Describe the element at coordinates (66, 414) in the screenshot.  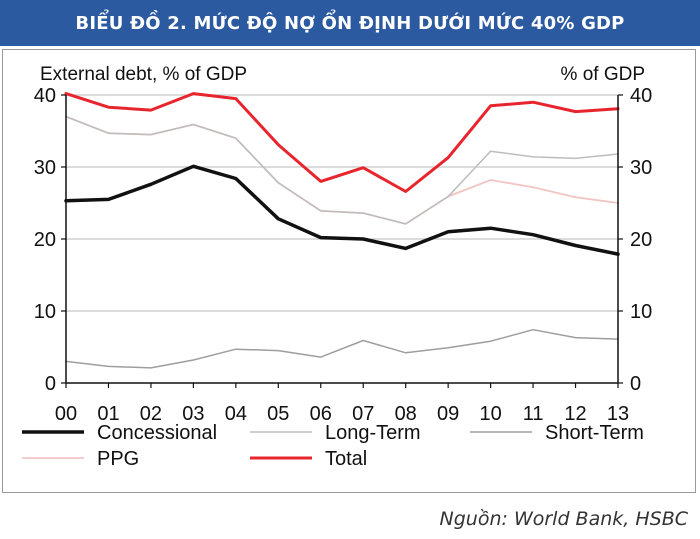
I see `x-tick-label-00: 00` at that location.